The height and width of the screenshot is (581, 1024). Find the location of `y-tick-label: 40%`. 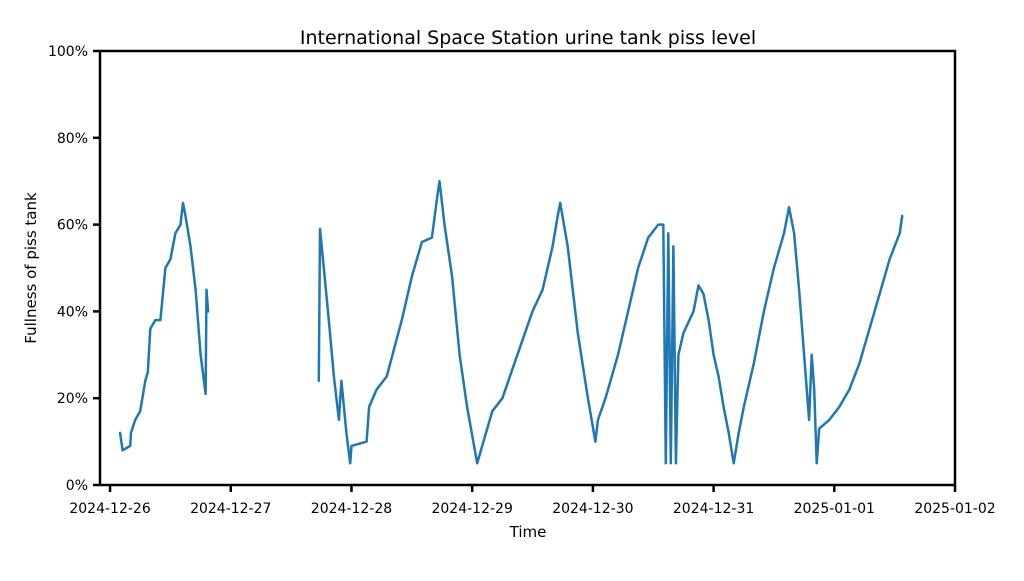

y-tick-label: 40% is located at coordinates (72, 312).